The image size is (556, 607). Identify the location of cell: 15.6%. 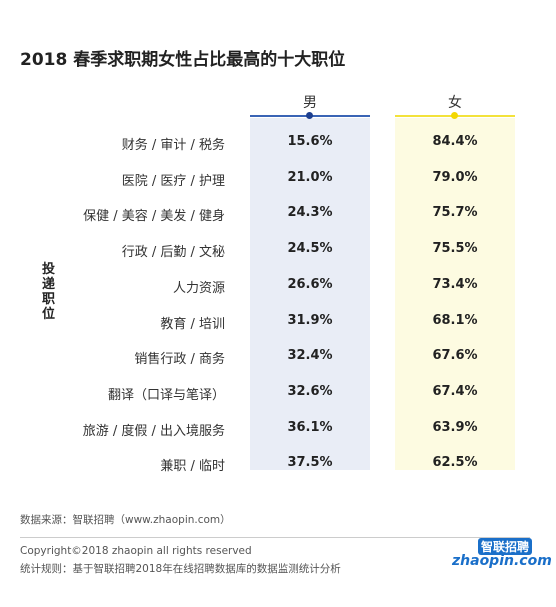
(310, 141).